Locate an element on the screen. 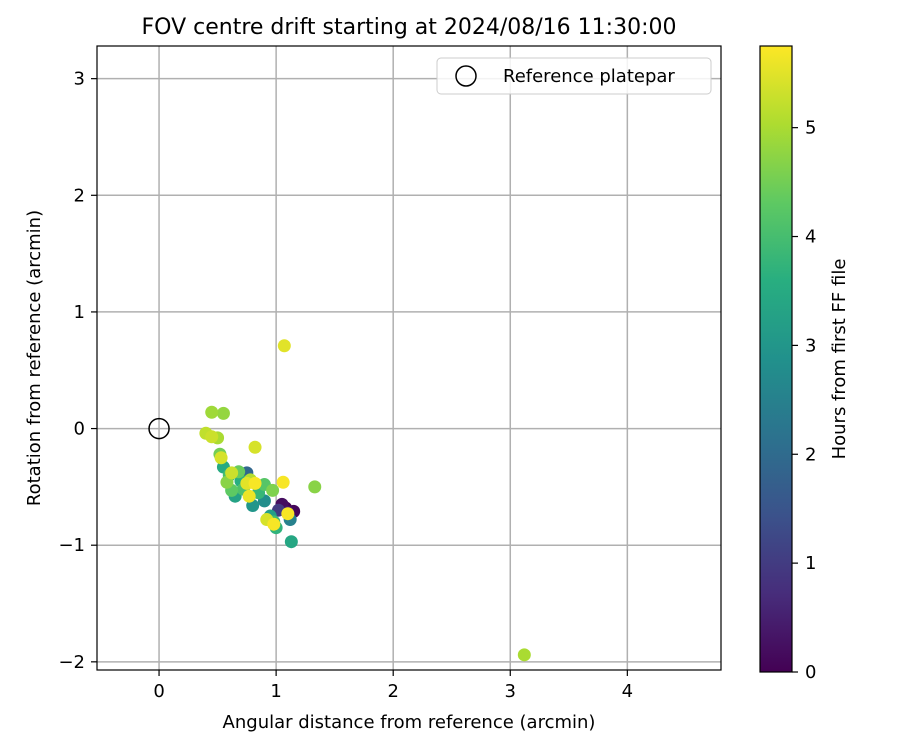 The width and height of the screenshot is (900, 750). x-tick-label: 2 is located at coordinates (392, 691).